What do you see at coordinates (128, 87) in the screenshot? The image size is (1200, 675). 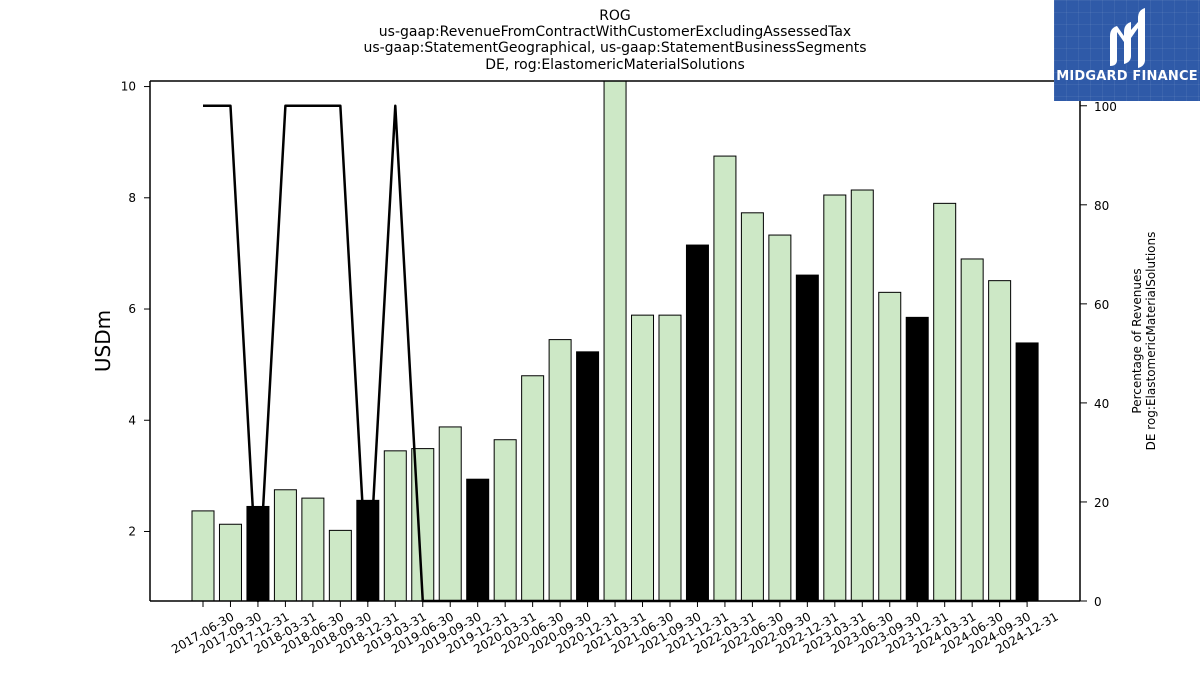 I see `y-tick-label: 10` at bounding box center [128, 87].